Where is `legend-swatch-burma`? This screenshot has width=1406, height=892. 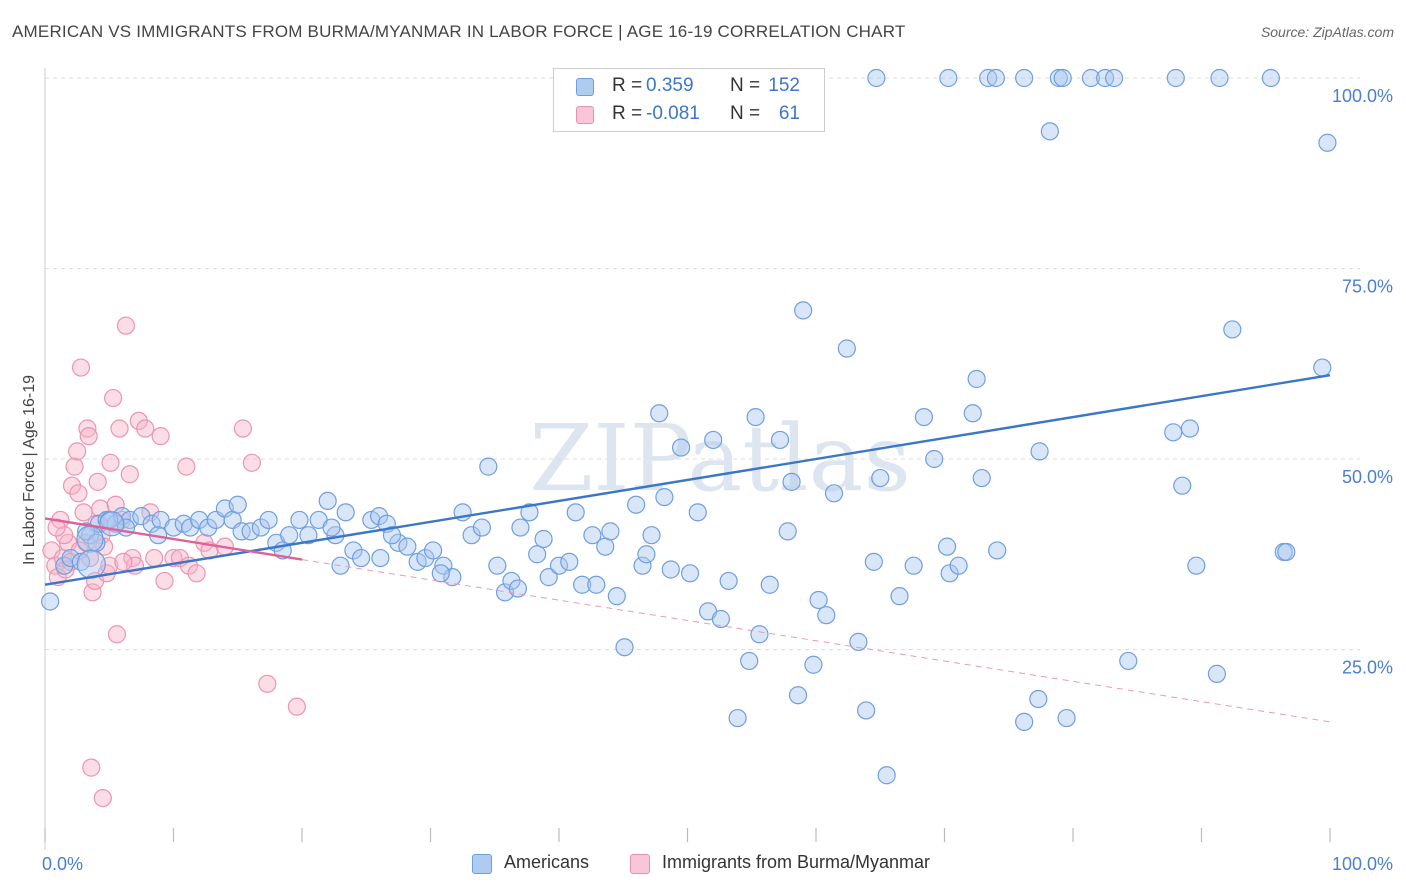
legend-swatch-burma is located at coordinates (585, 115).